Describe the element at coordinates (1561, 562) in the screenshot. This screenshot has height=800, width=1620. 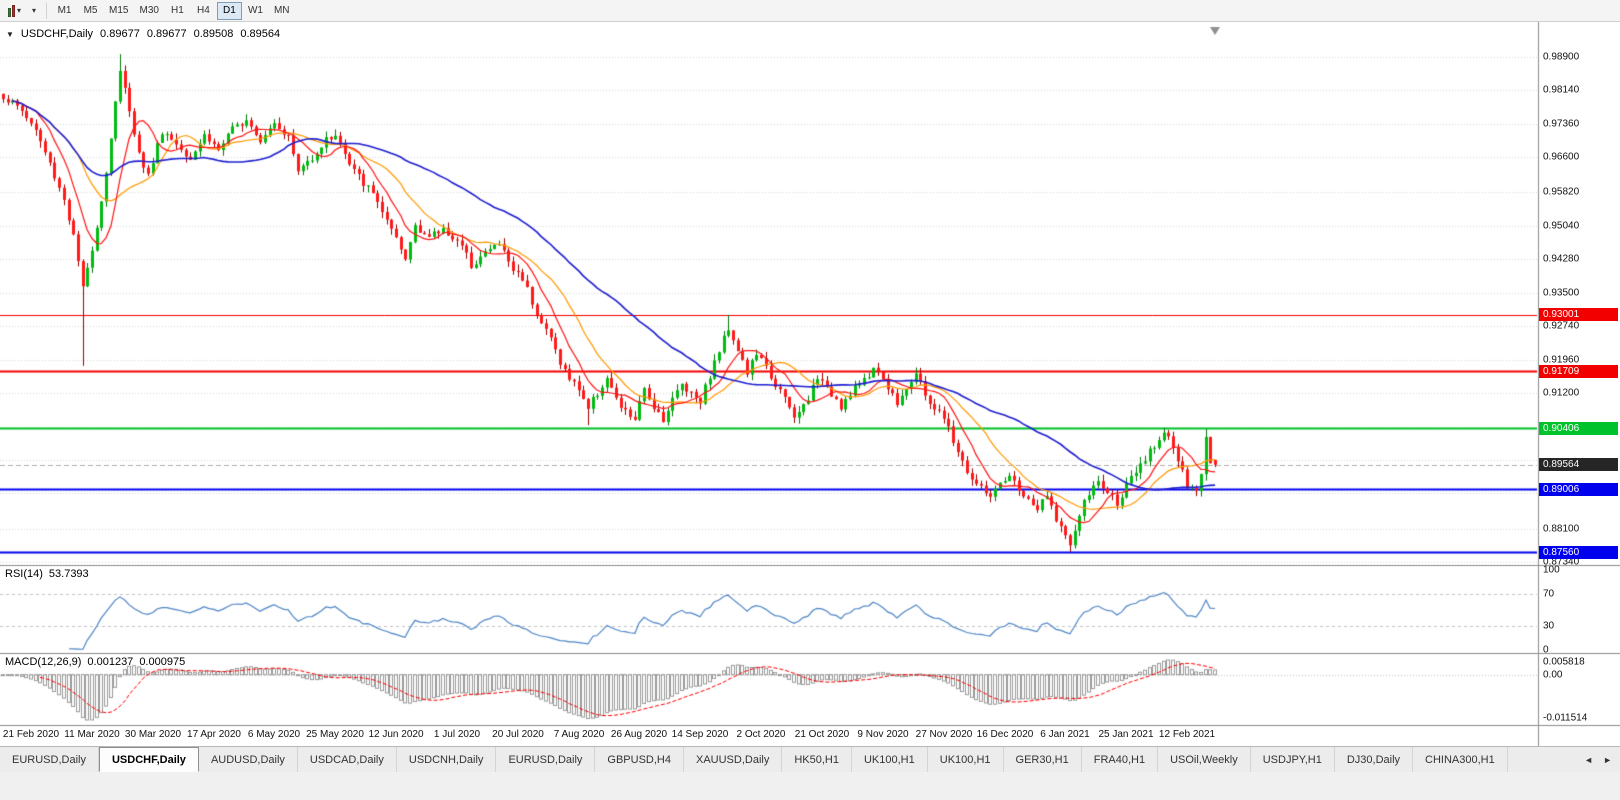
I see `price-axis-tick: 0.87340` at that location.